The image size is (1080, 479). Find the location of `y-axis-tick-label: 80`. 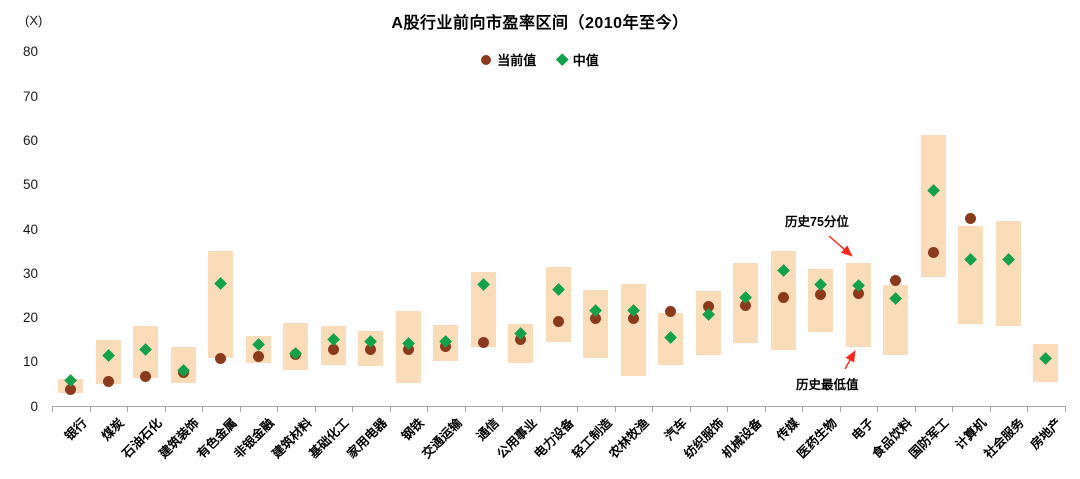

y-axis-tick-label: 80 is located at coordinates (30, 52).